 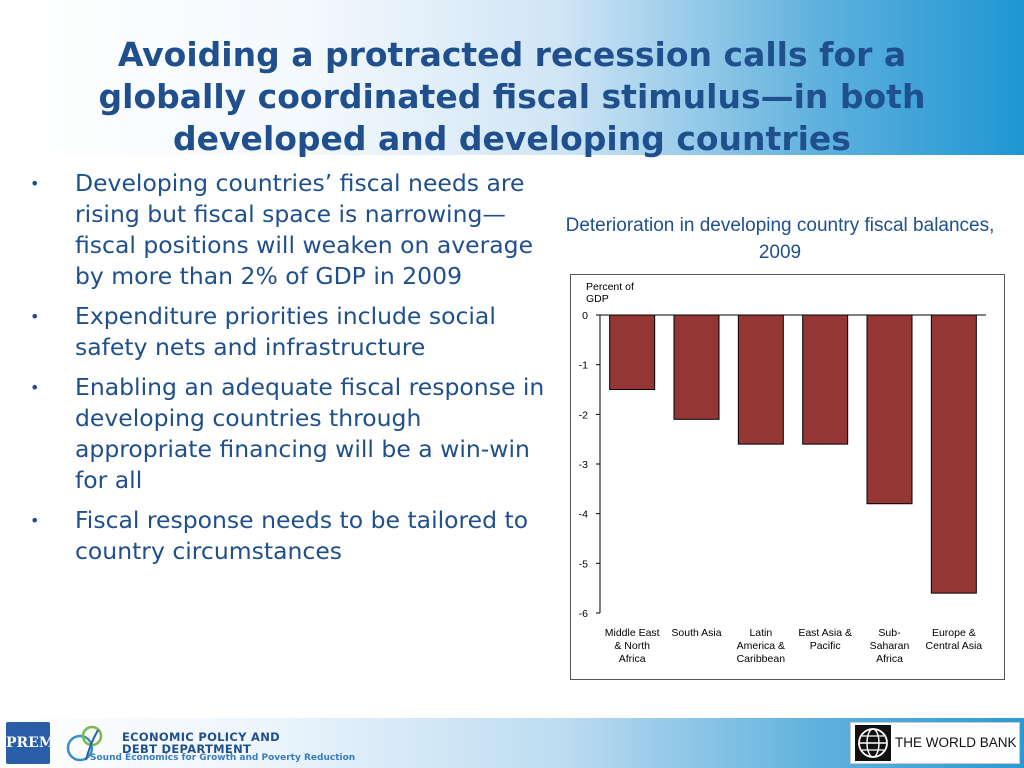 I want to click on y-tick-label: -2, so click(x=583, y=415).